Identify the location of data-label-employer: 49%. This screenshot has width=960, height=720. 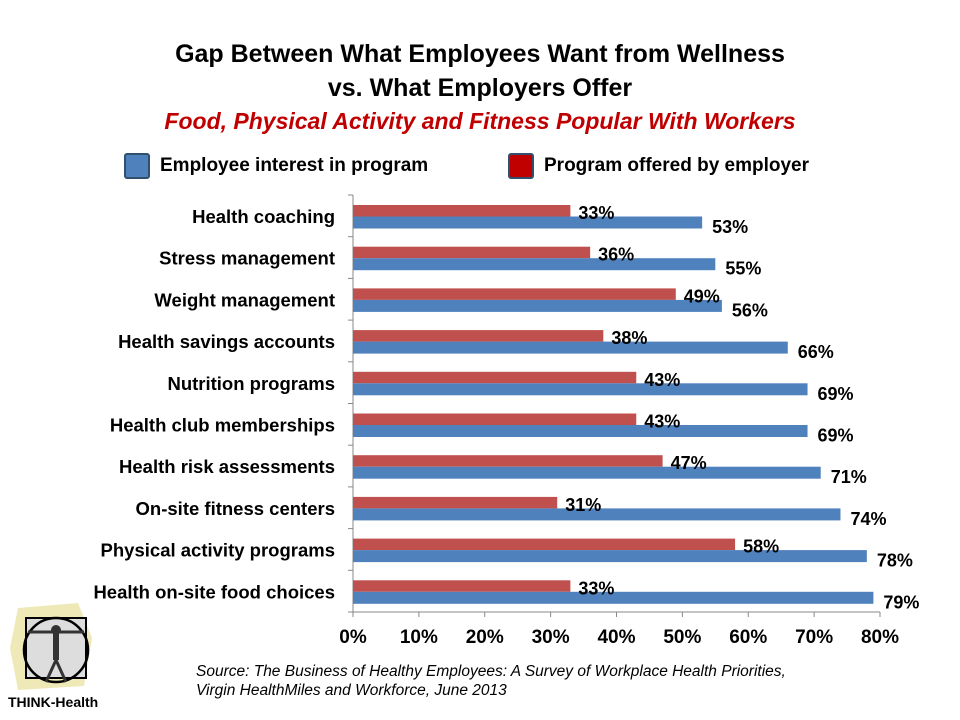
(702, 296).